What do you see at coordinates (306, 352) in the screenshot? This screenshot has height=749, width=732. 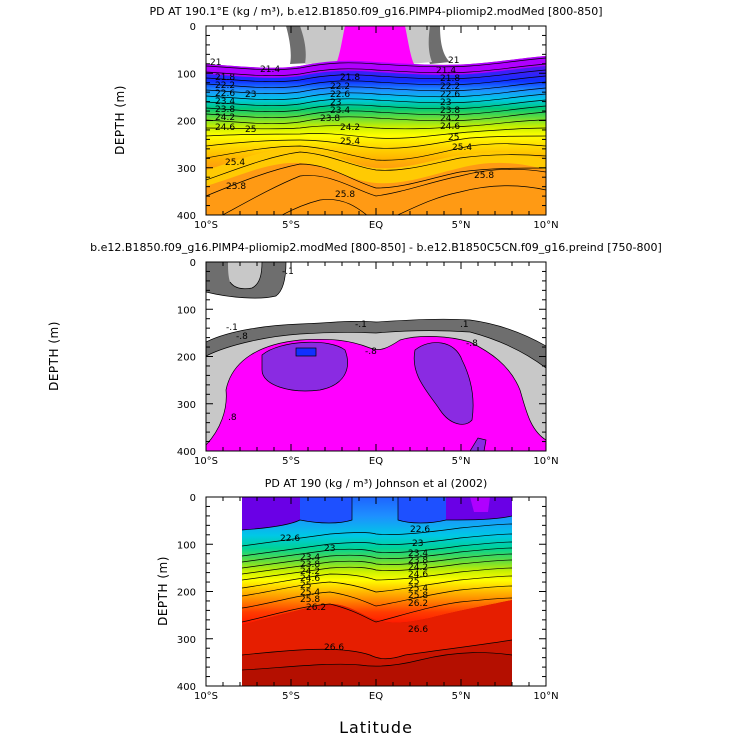 I see `panel2-blue-core` at bounding box center [306, 352].